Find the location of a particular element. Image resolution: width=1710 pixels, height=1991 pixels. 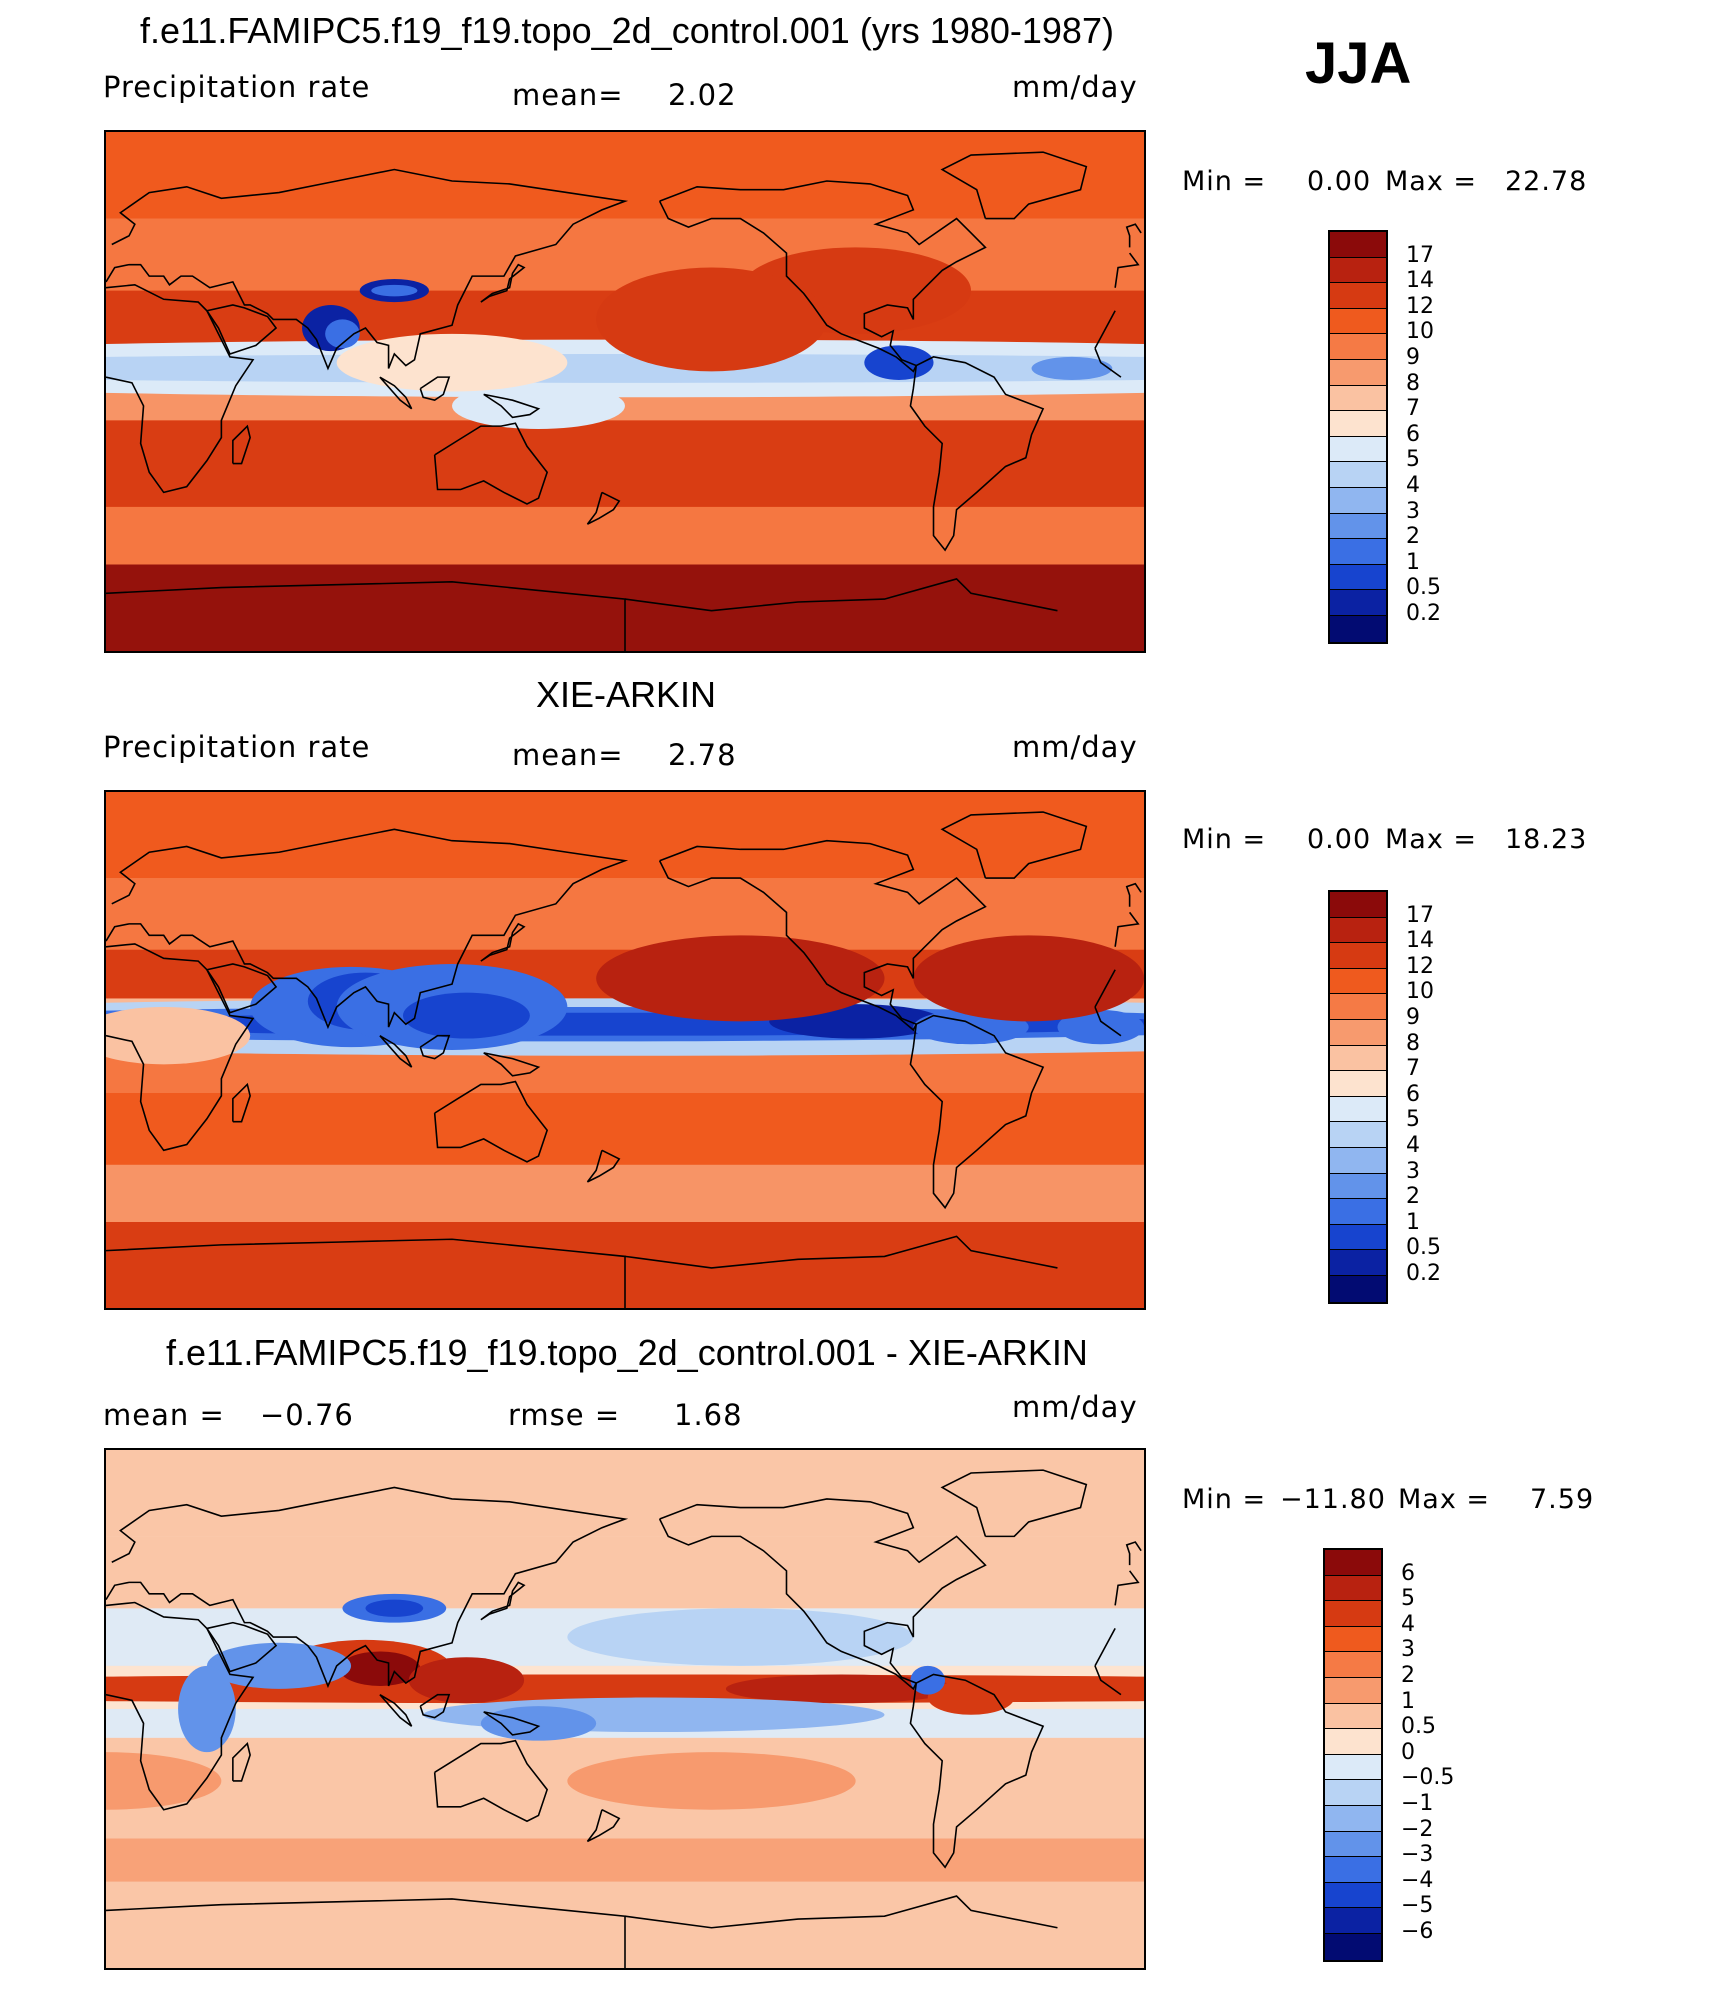

panel2-title: XIE-ARKIN is located at coordinates (626, 694).